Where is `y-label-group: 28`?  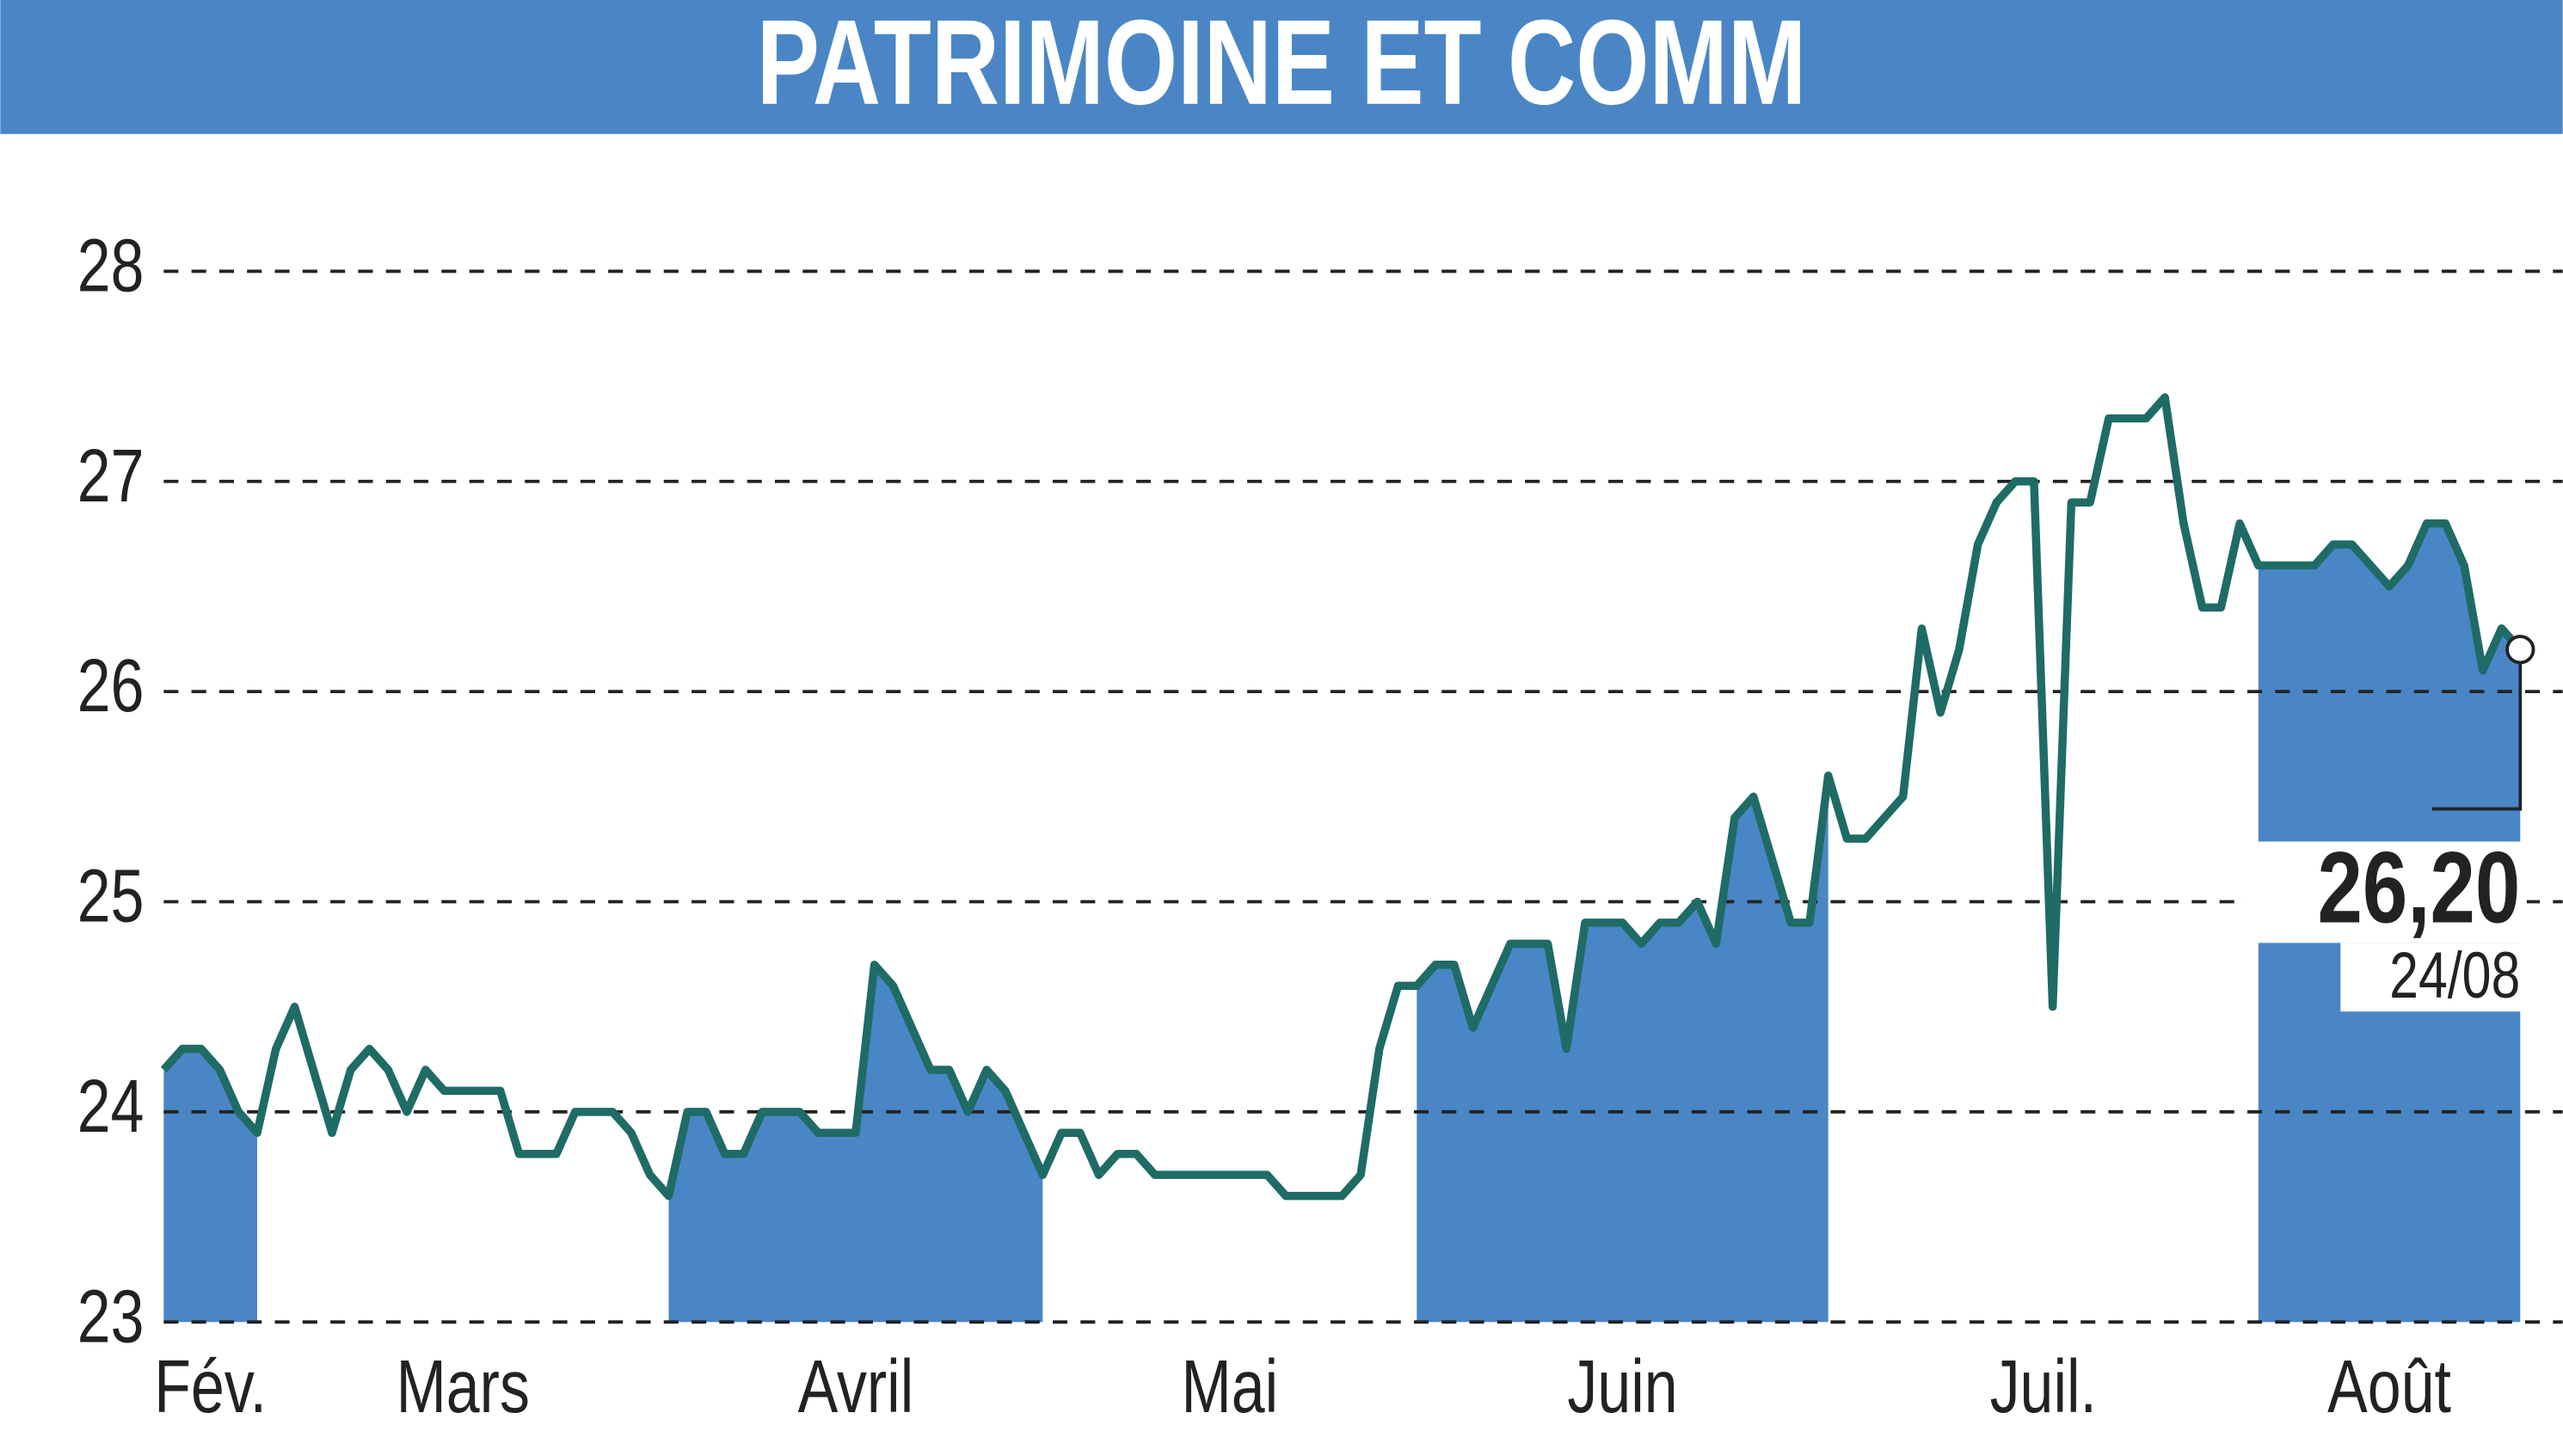
y-label-group: 28 is located at coordinates (110, 265).